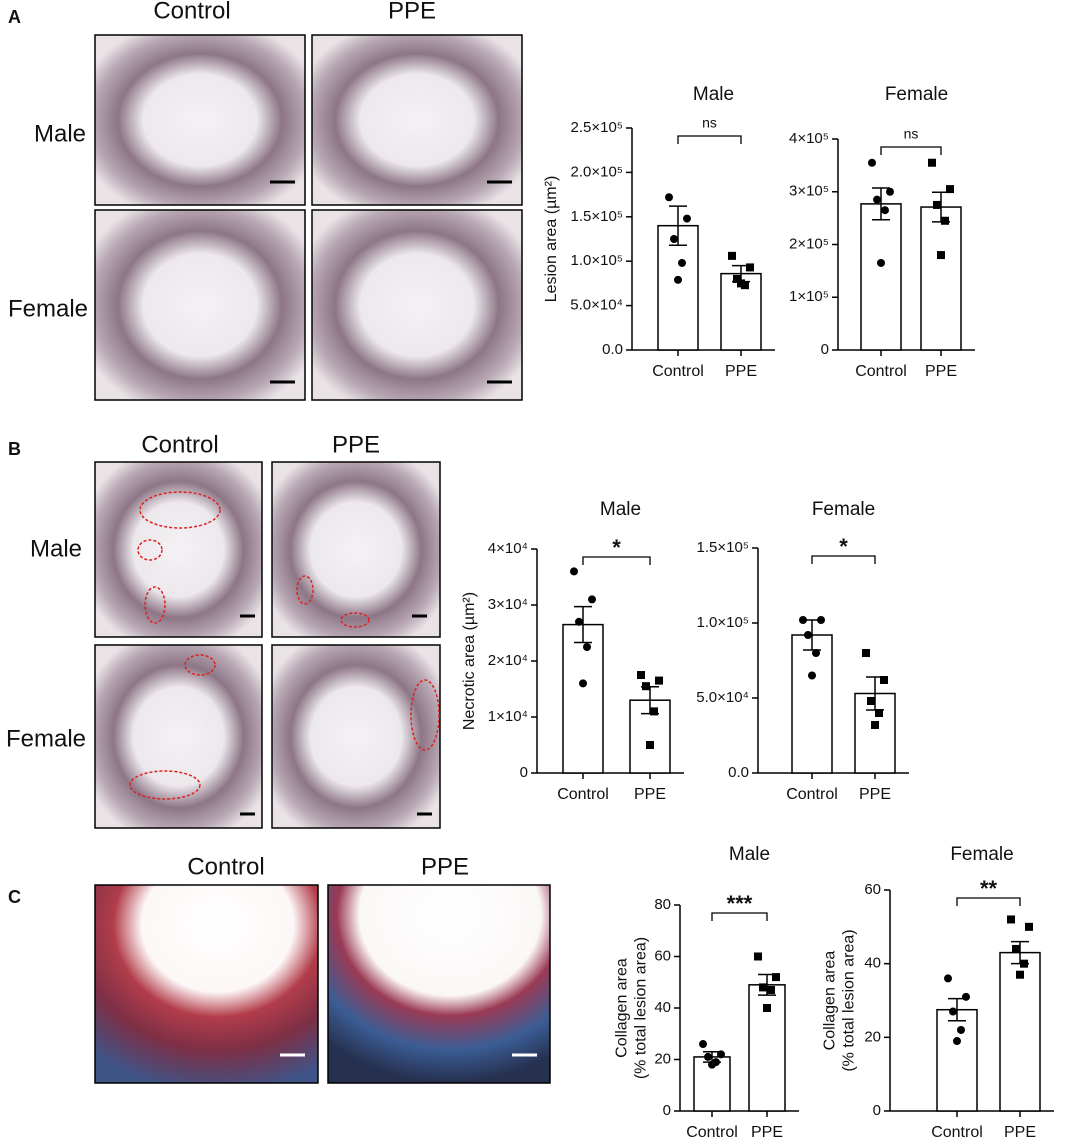 The height and width of the screenshot is (1145, 1065). Describe the element at coordinates (678, 225) in the screenshot. I see `error-bar` at that location.